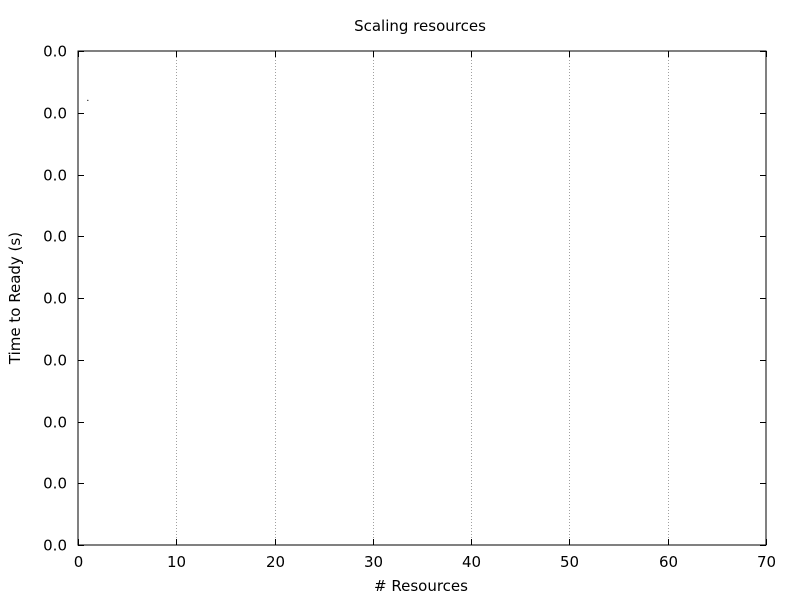 Image resolution: width=800 pixels, height=600 pixels. Describe the element at coordinates (668, 562) in the screenshot. I see `x-tick-label: 60` at that location.